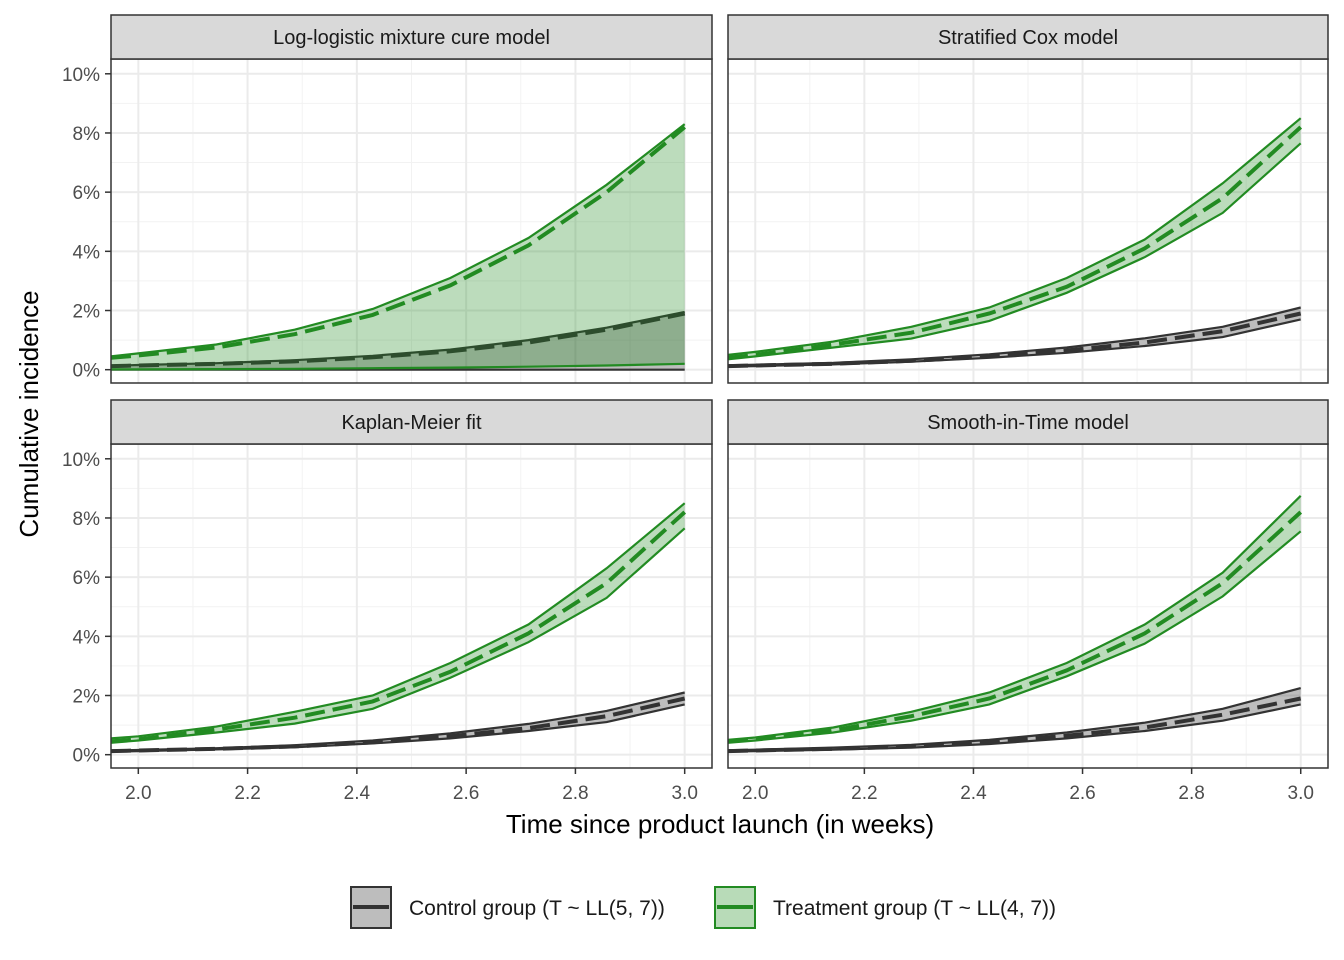 Image resolution: width=1344 pixels, height=960 pixels. I want to click on facet-title: Kaplan-Meier fit, so click(411, 423).